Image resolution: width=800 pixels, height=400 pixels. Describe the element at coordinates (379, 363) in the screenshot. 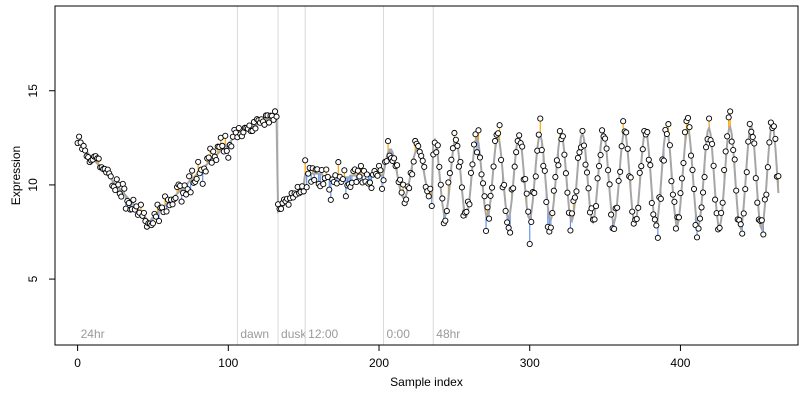

I see `x-tick-label: 200` at that location.